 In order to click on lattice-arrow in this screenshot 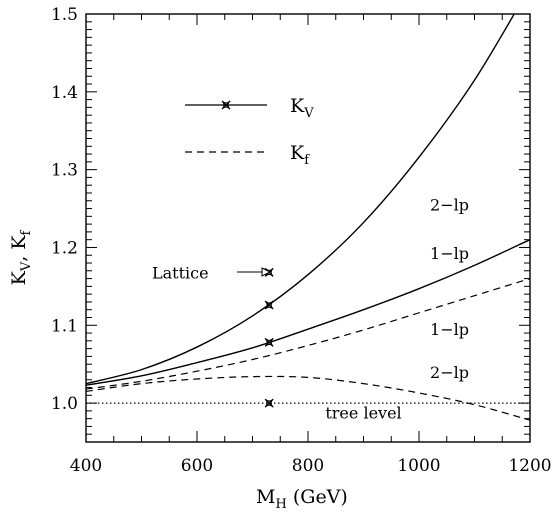, I will do `click(254, 272)`.